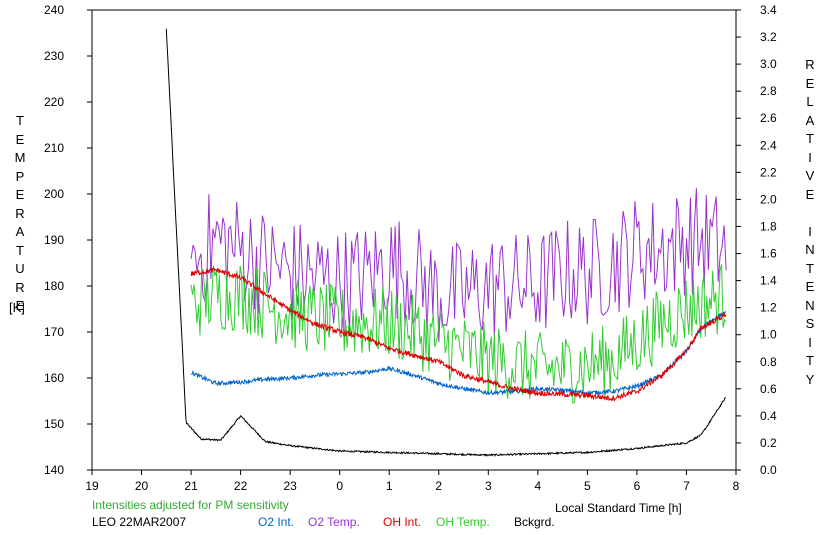 The image size is (828, 535). What do you see at coordinates (768, 64) in the screenshot?
I see `y2-tick-label: 3.0` at bounding box center [768, 64].